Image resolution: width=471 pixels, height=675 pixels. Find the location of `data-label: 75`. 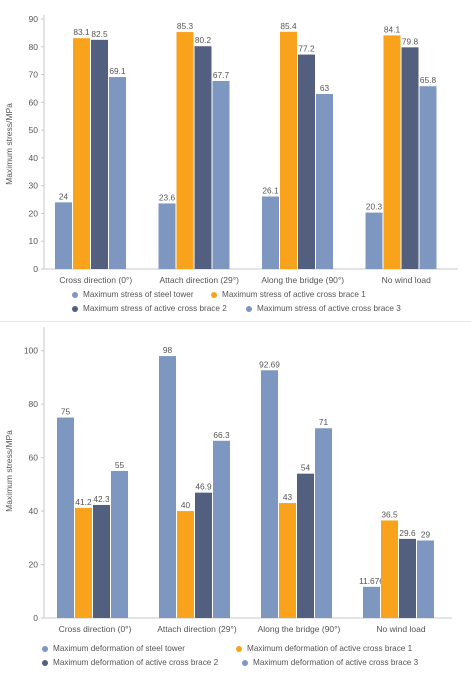

data-label: 75 is located at coordinates (66, 412).